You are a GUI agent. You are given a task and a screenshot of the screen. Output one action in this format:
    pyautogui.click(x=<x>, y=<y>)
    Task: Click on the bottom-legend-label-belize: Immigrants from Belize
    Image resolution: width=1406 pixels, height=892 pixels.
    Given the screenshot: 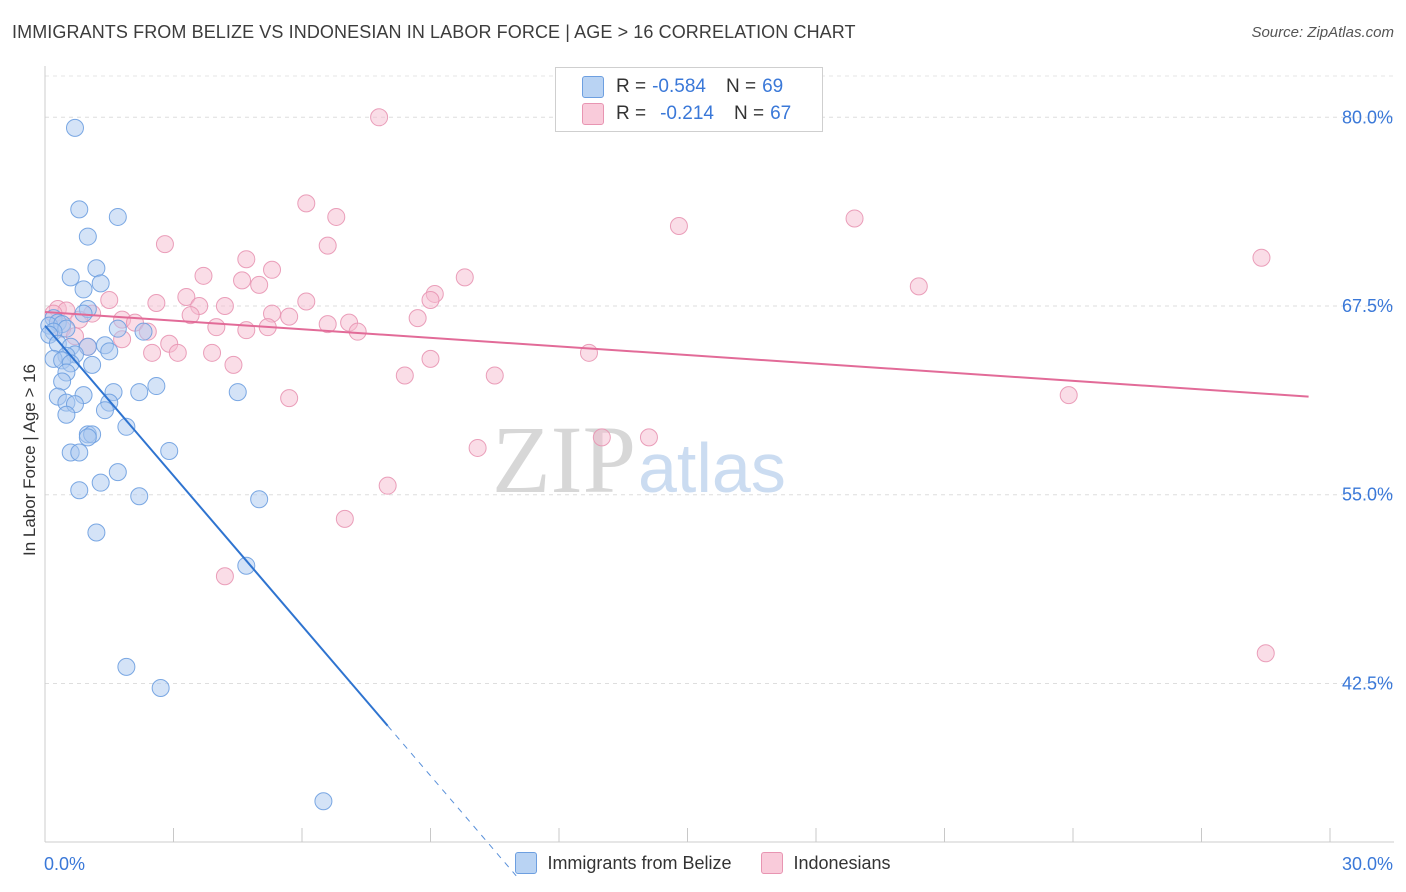 What is the action you would take?
    pyautogui.click(x=639, y=862)
    